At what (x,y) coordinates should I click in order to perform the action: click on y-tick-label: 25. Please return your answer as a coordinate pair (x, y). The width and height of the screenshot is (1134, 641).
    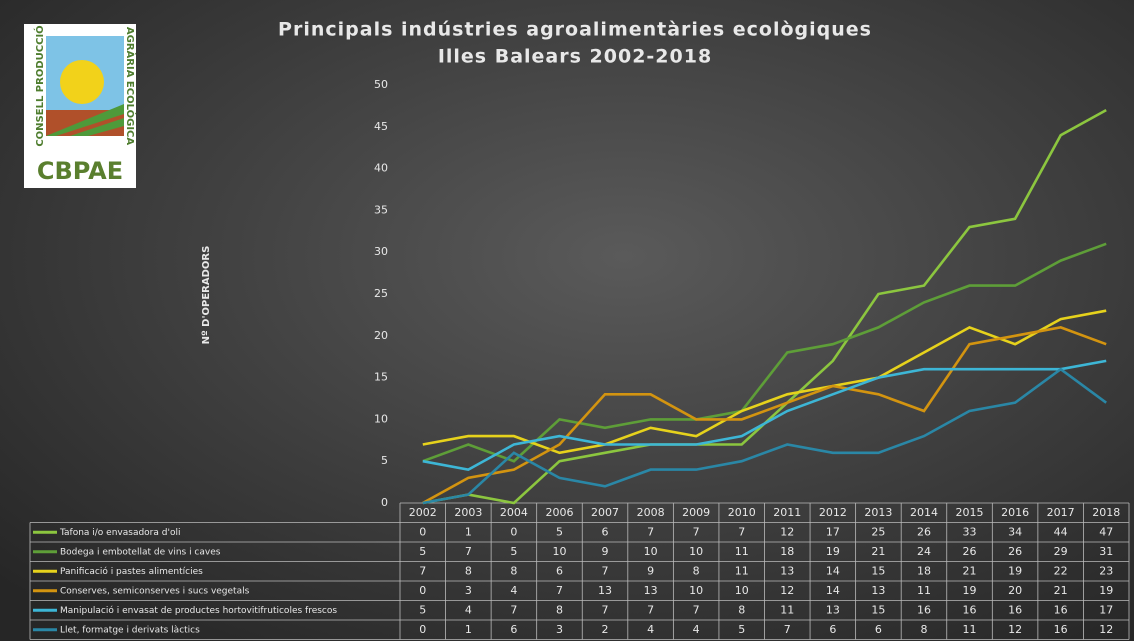
    Looking at the image, I should click on (381, 293).